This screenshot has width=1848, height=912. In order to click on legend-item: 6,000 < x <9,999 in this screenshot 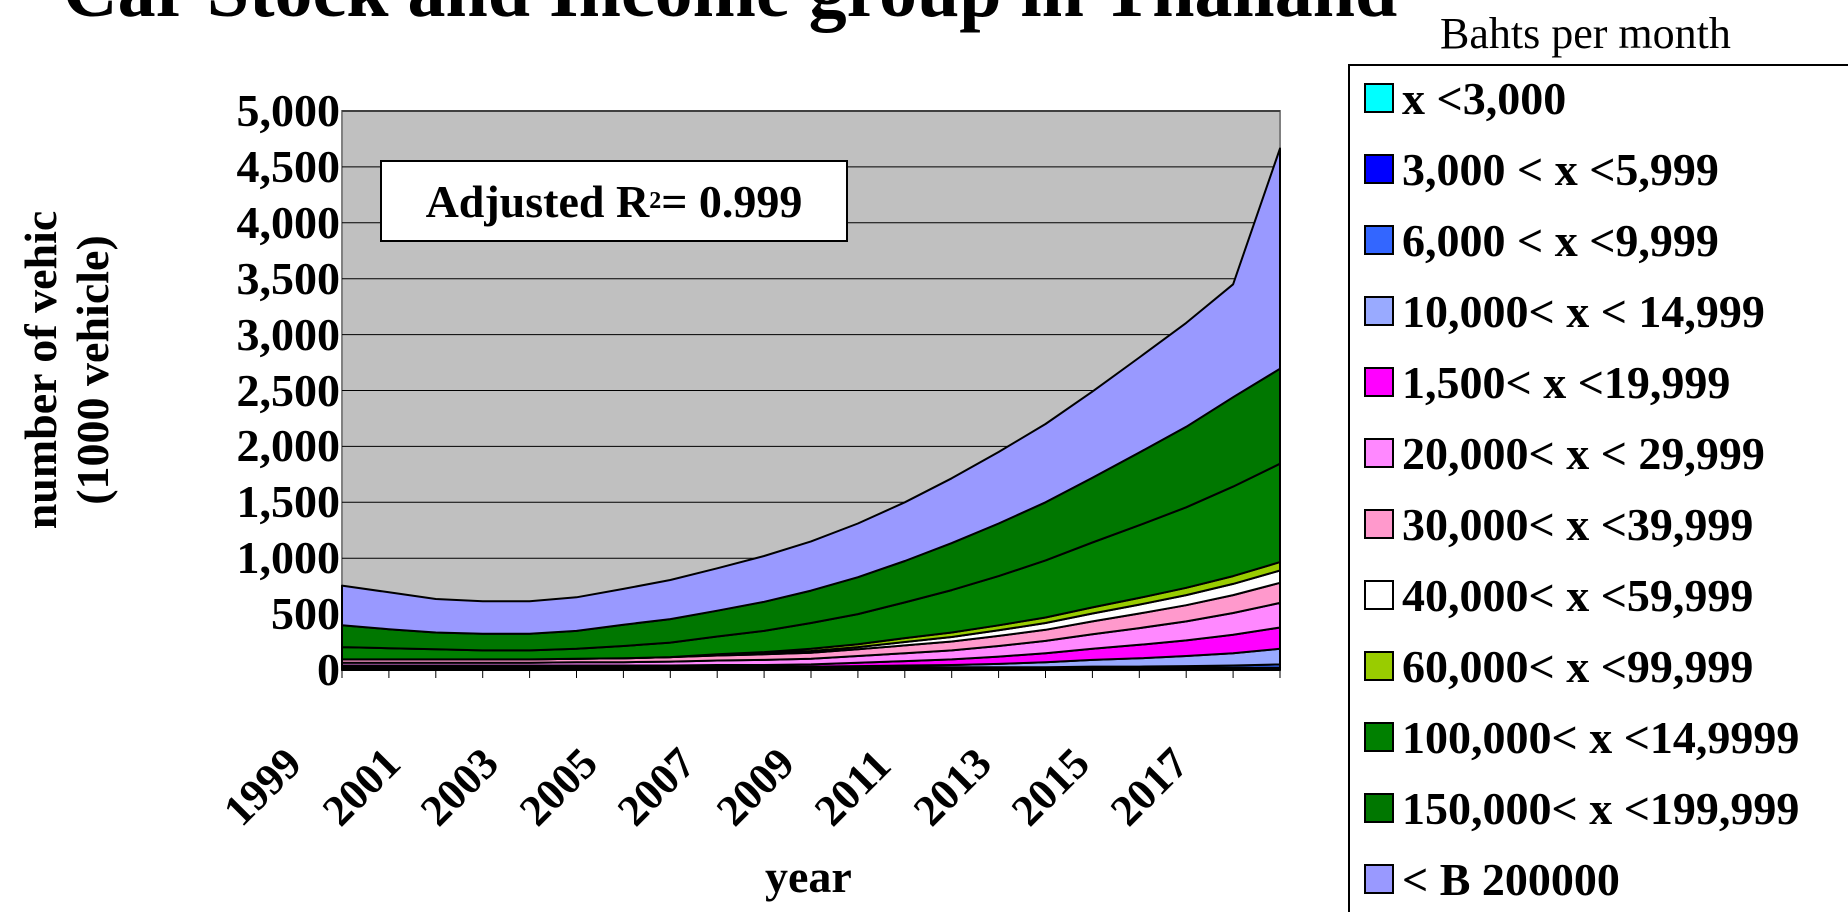, I will do `click(1541, 240)`.